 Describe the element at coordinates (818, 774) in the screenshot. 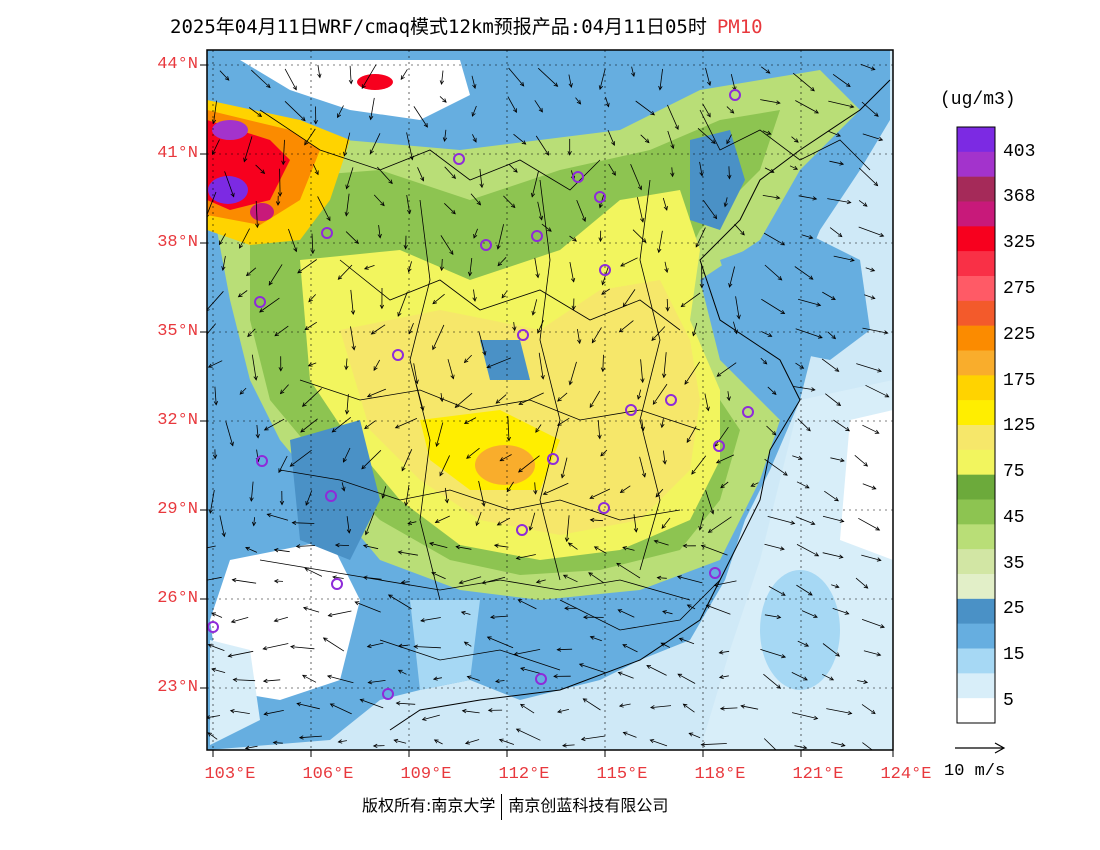

I see `lon-label-121: 121°E` at that location.